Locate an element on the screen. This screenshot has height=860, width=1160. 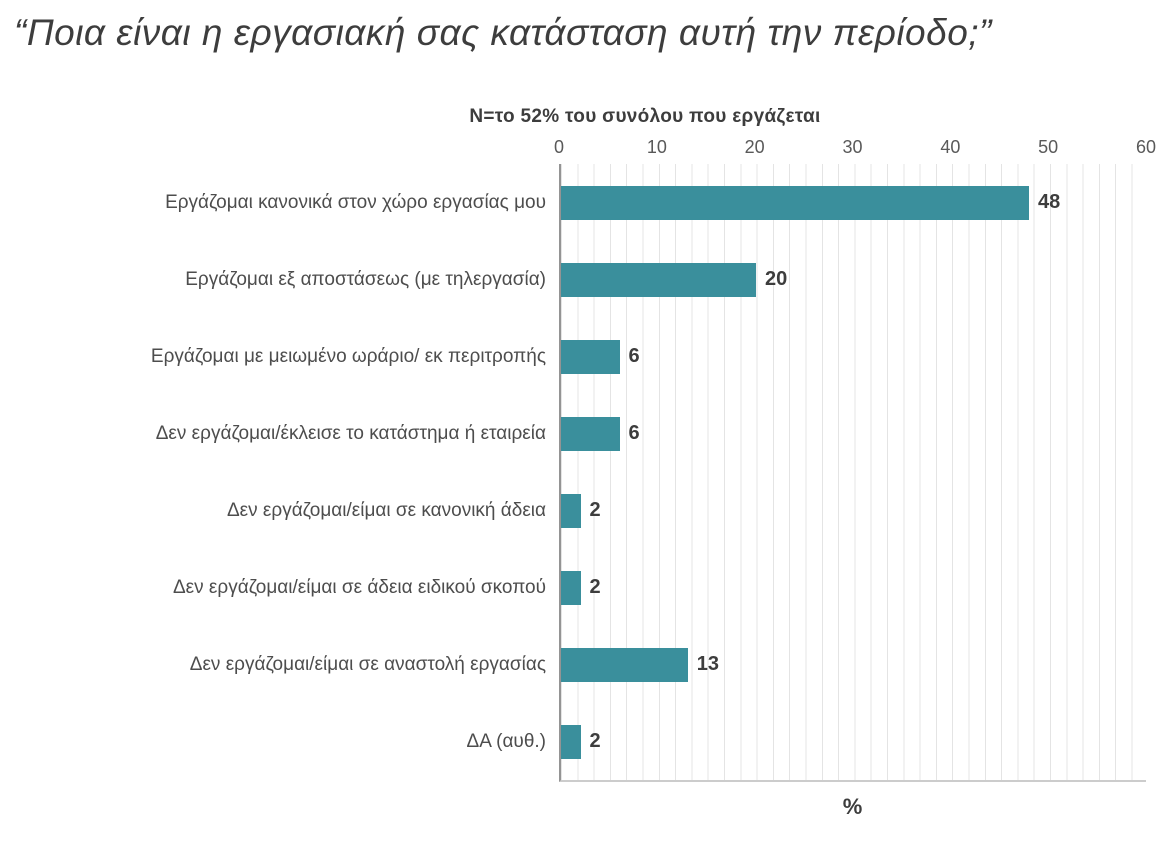
x-axis-ticks: 0 10 20 30 40 50 60 is located at coordinates (855, 149).